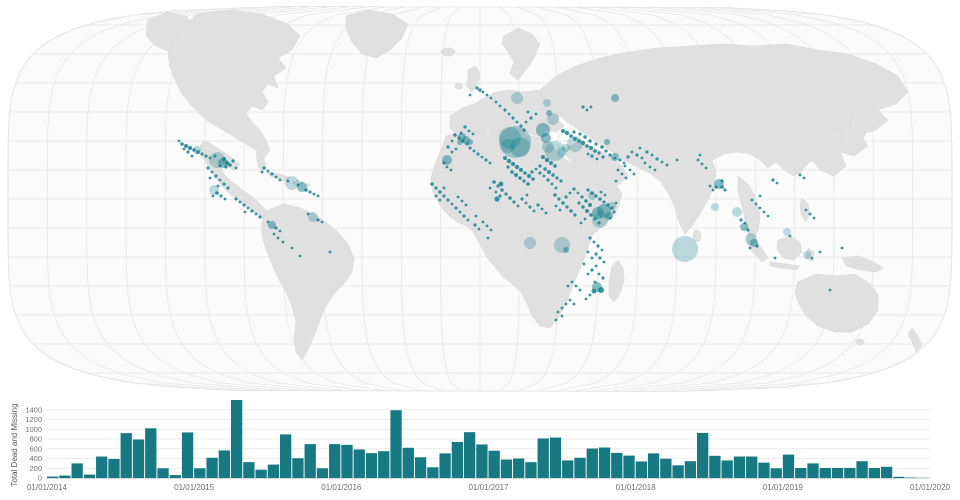  I want to click on chart-bars, so click(488, 439).